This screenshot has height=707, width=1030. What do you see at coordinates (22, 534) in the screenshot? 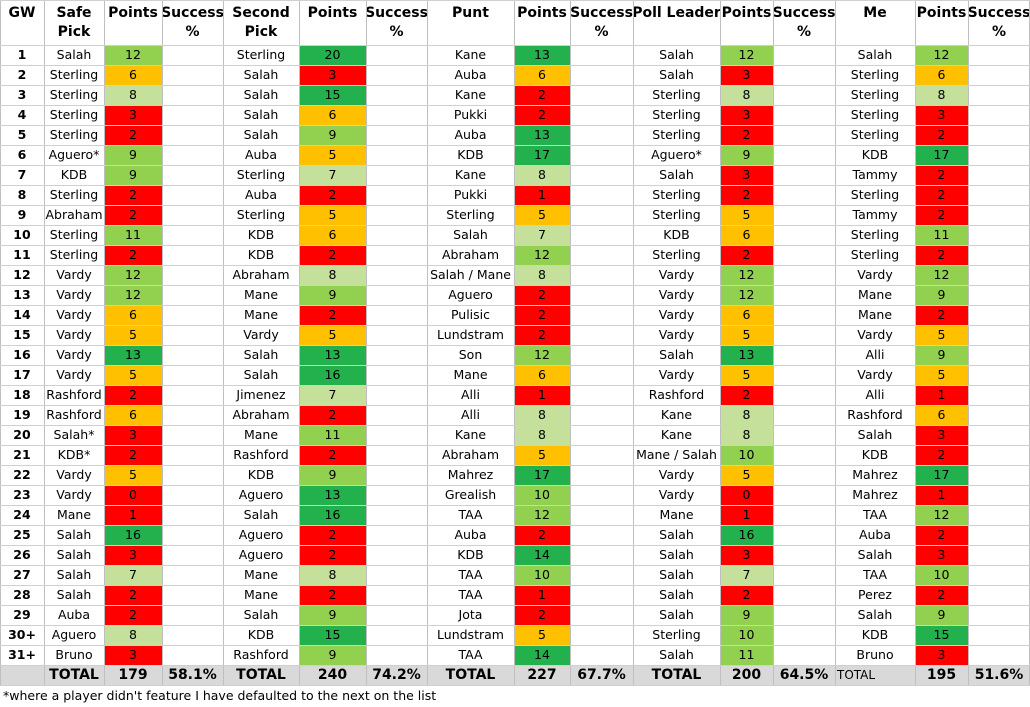
I see `gw-number: 25` at bounding box center [22, 534].